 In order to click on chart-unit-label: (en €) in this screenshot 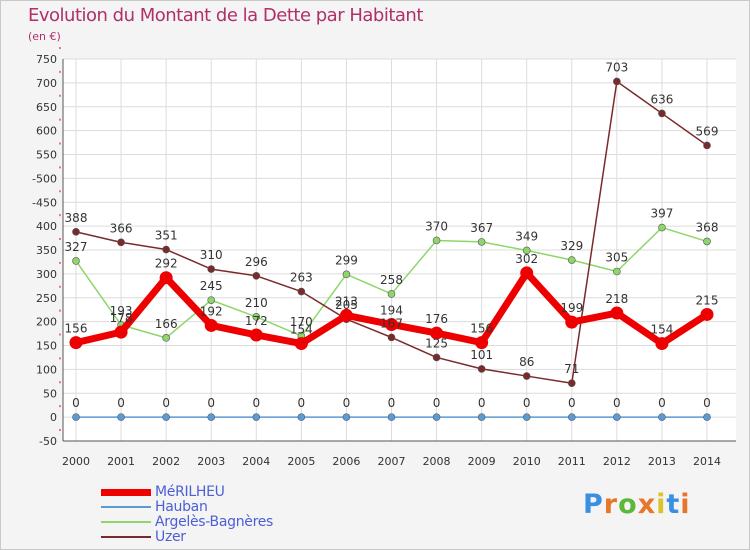, I will do `click(44, 36)`.